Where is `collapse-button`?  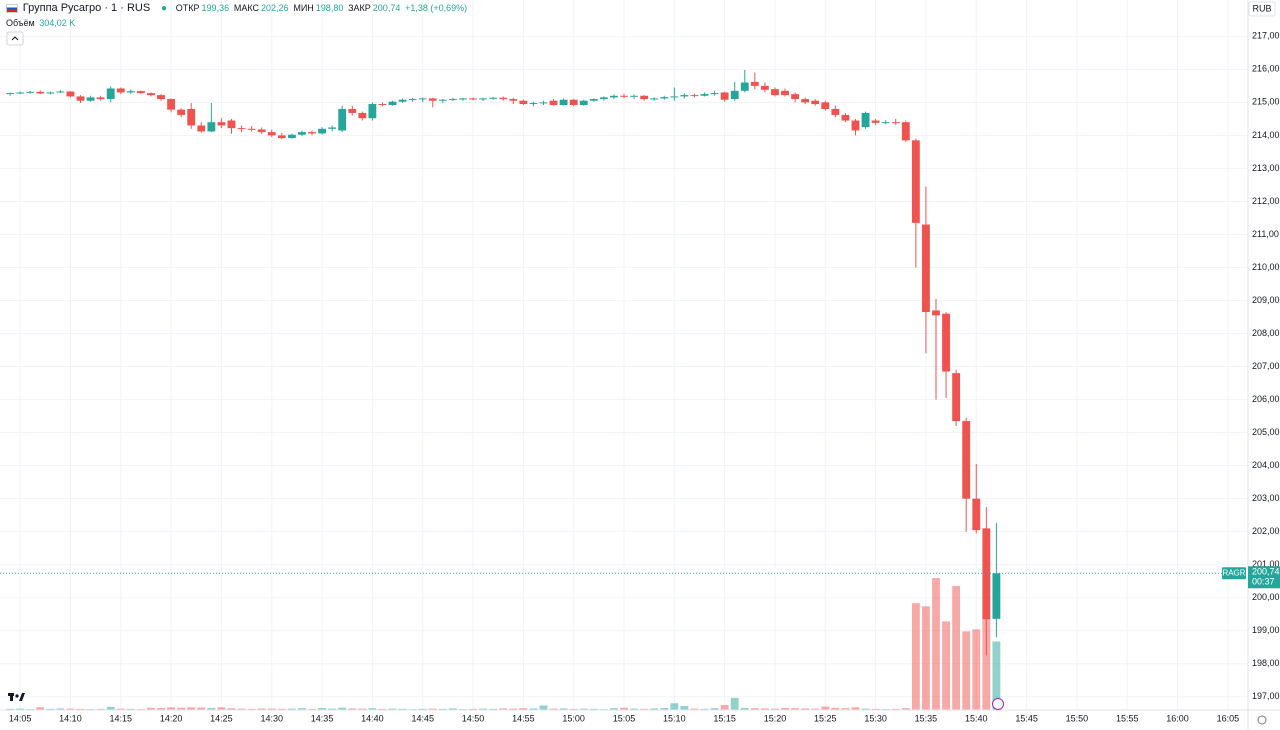
collapse-button is located at coordinates (15, 38).